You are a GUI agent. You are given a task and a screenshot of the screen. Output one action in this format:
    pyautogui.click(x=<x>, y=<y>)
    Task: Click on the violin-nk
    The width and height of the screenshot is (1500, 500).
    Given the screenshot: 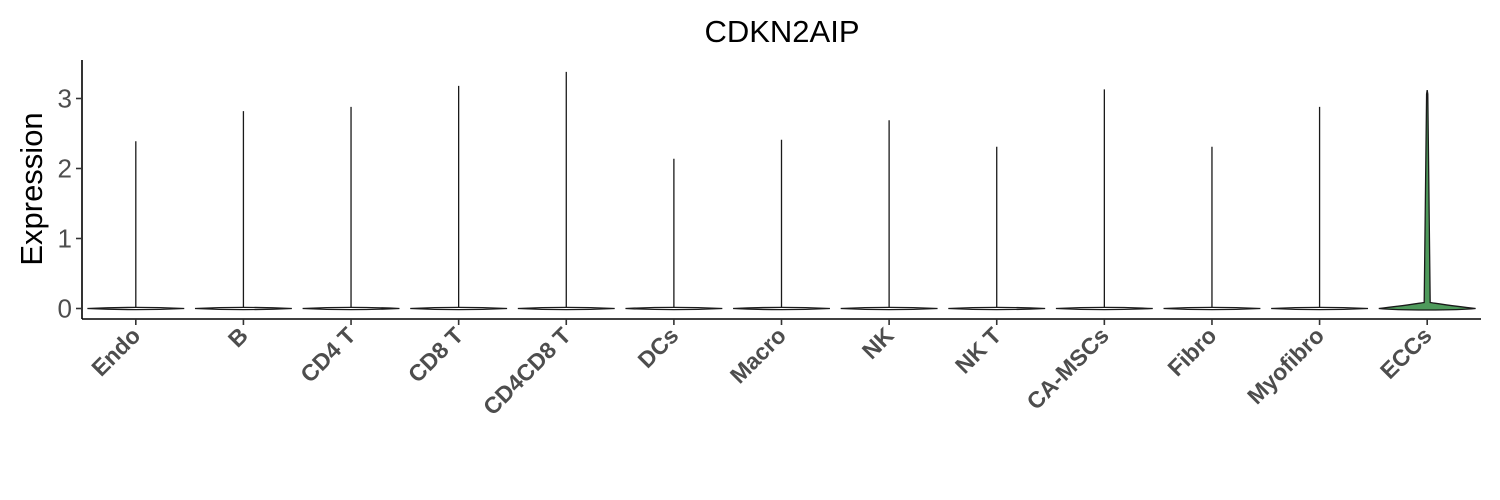 What is the action you would take?
    pyautogui.click(x=889, y=215)
    